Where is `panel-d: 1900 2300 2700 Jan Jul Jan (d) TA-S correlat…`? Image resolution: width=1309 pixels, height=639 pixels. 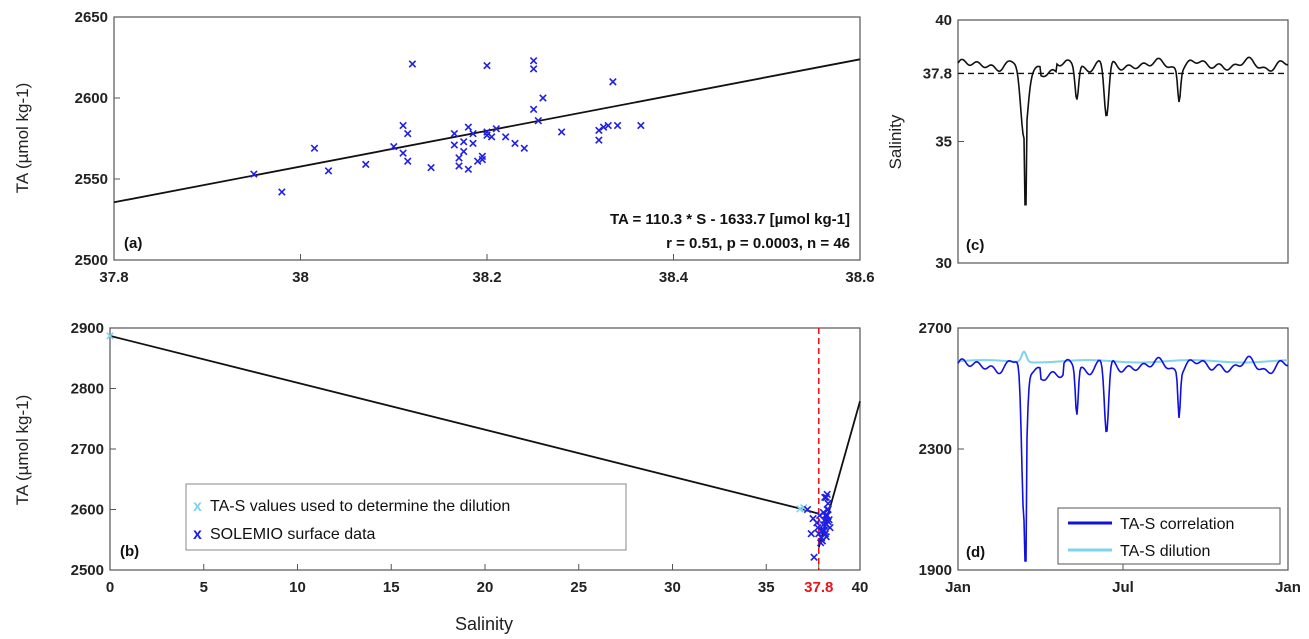
panel-d: 1900 2300 2700 Jan Jul Jan (d) TA-S correlat… is located at coordinates (1110, 458).